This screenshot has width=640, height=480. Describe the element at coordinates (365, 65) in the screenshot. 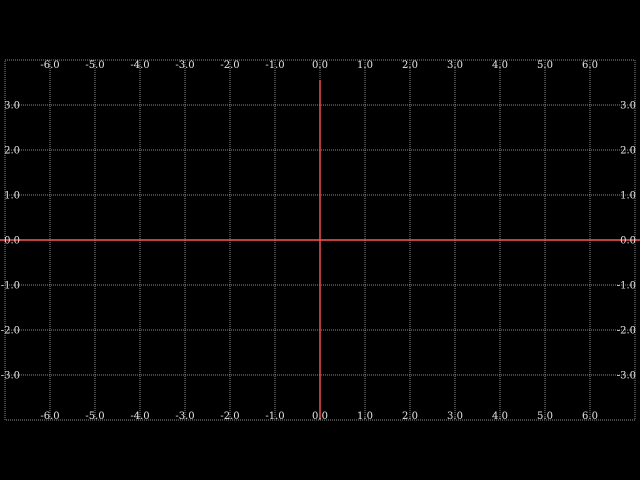

I see `x-tick-label-top: 1.0` at that location.